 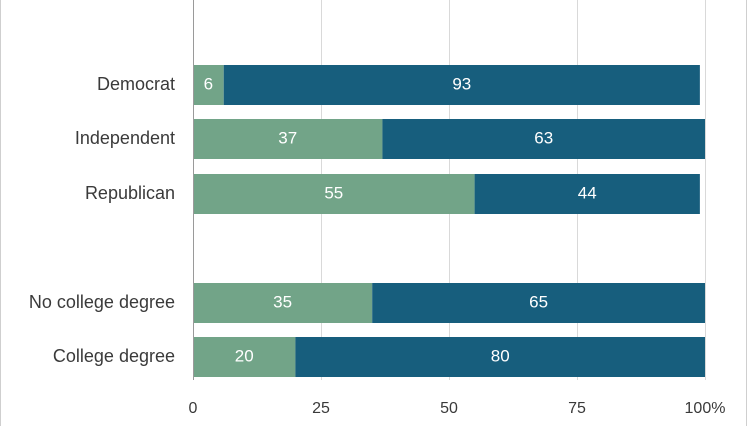 I want to click on category-label: Independent, so click(x=125, y=138).